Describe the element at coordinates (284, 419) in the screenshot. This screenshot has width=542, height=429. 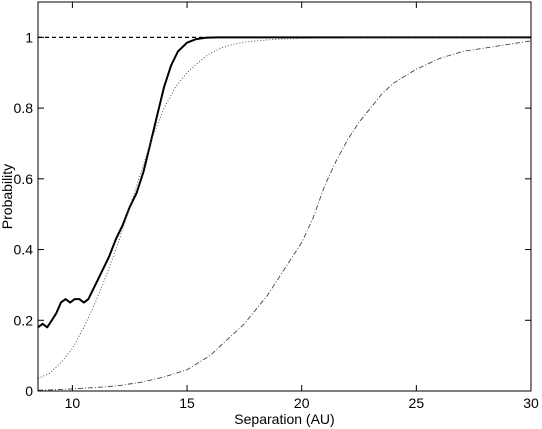
I see `x-axis-label: Separation (AU)` at that location.